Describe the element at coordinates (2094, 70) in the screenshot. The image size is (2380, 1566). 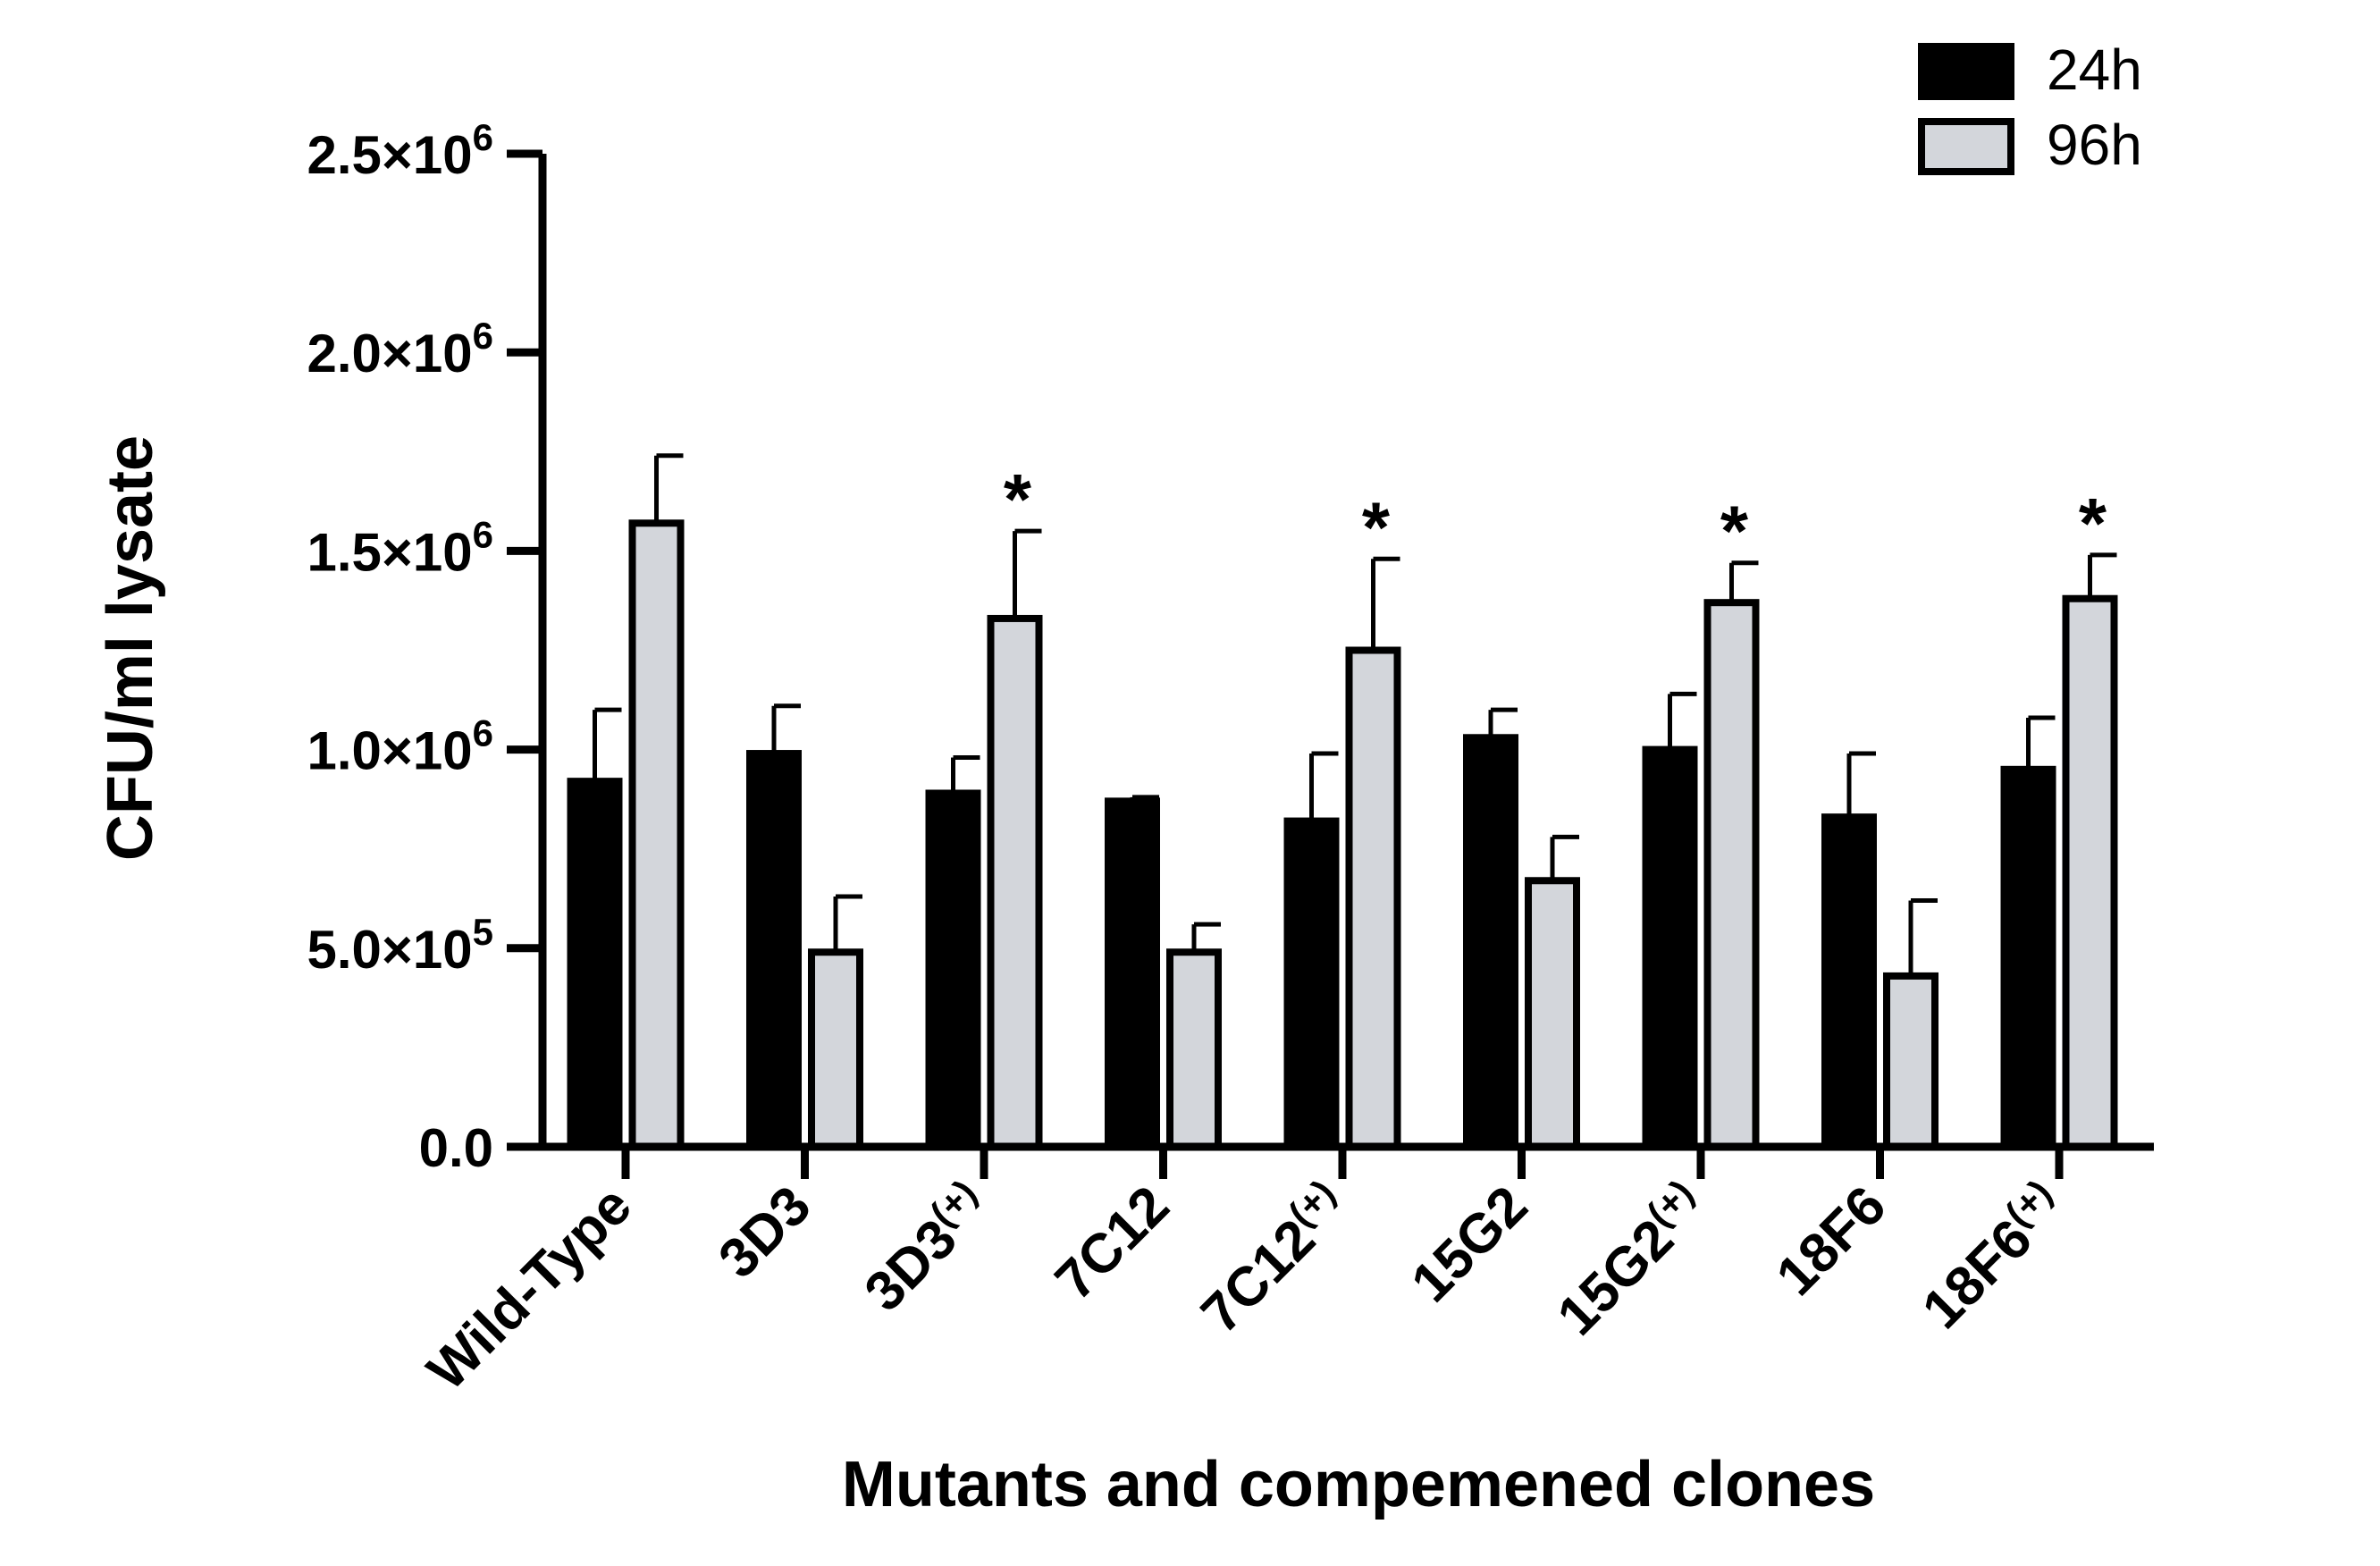
I see `legend-label-24h: 24h` at that location.